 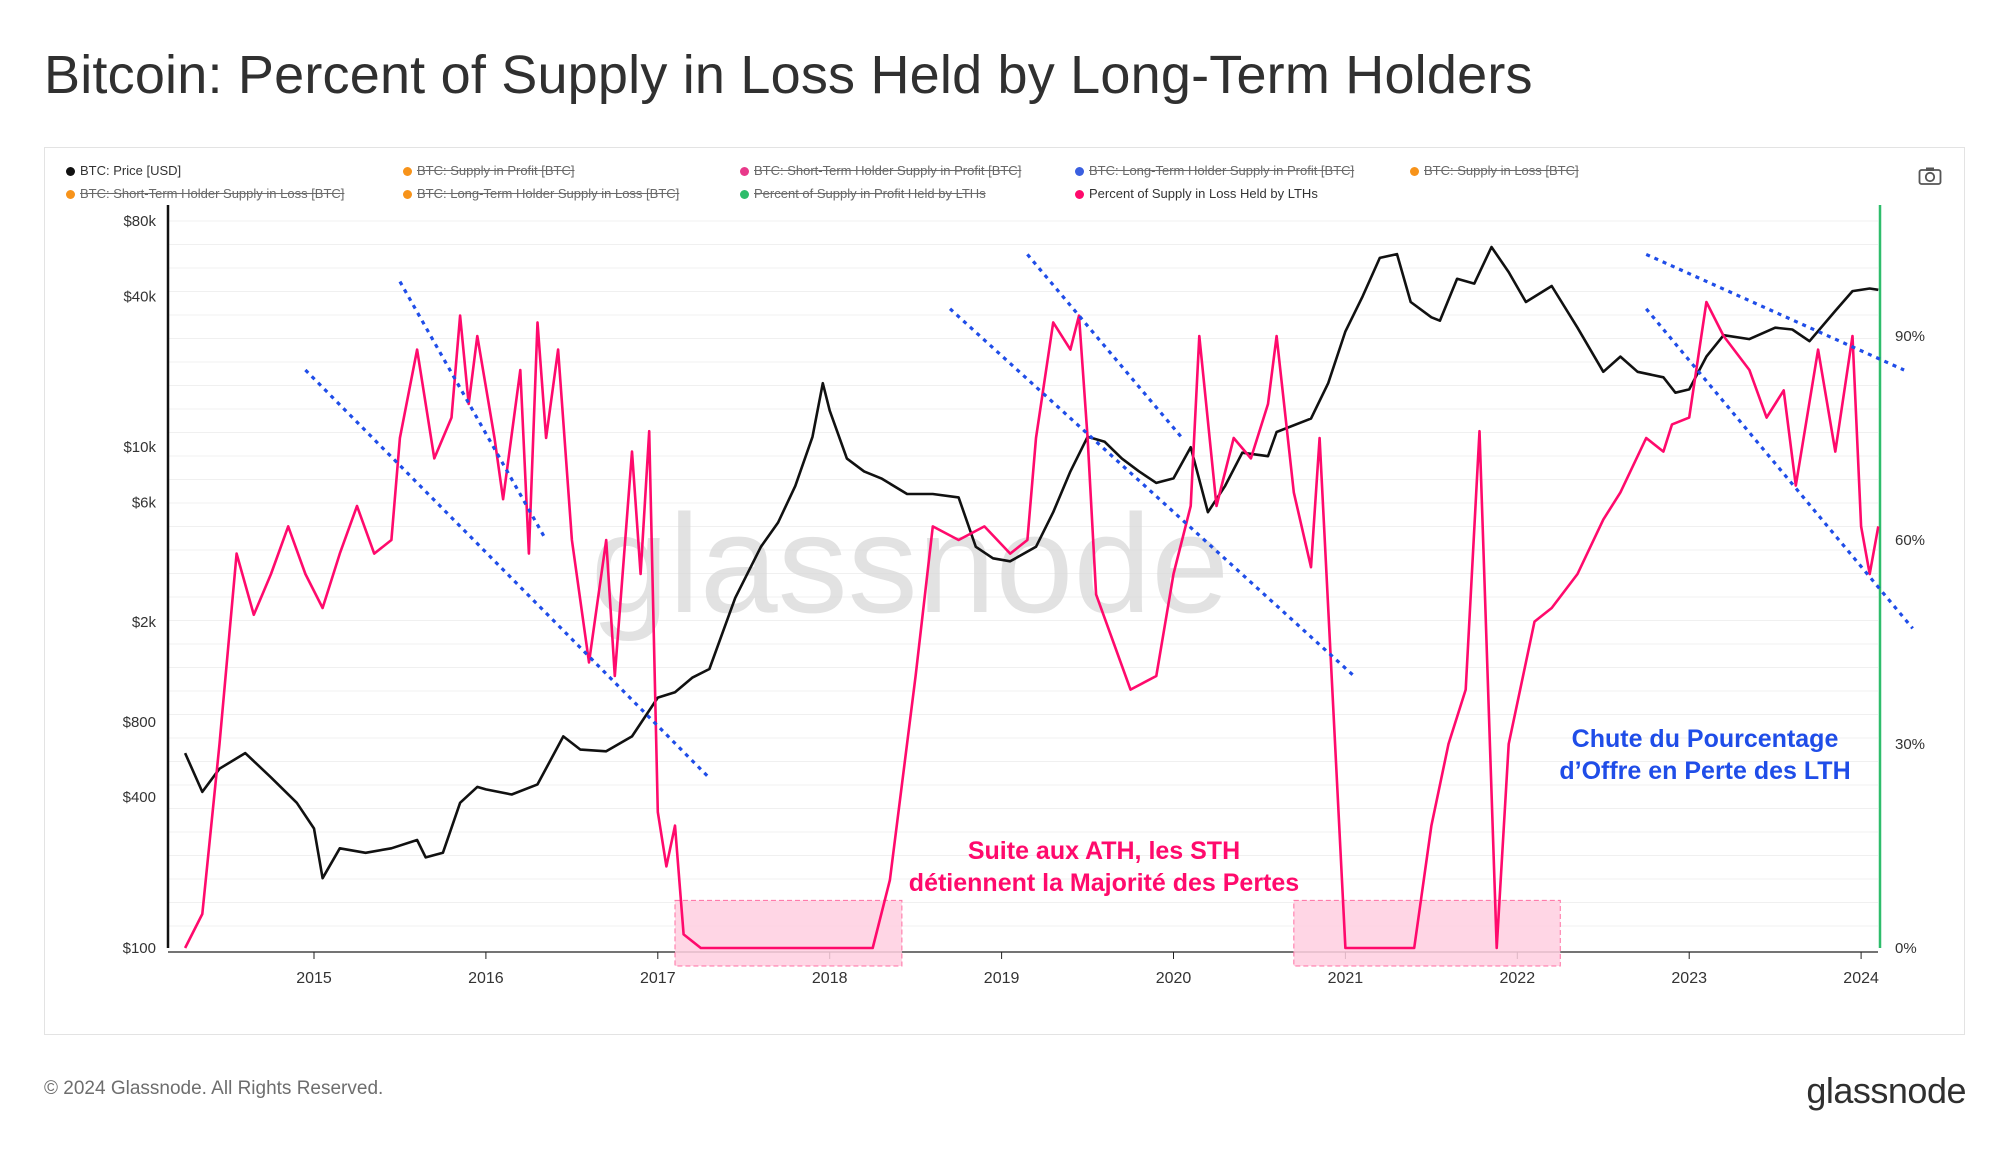 What do you see at coordinates (1689, 978) in the screenshot?
I see `x-tick-label: 2023` at bounding box center [1689, 978].